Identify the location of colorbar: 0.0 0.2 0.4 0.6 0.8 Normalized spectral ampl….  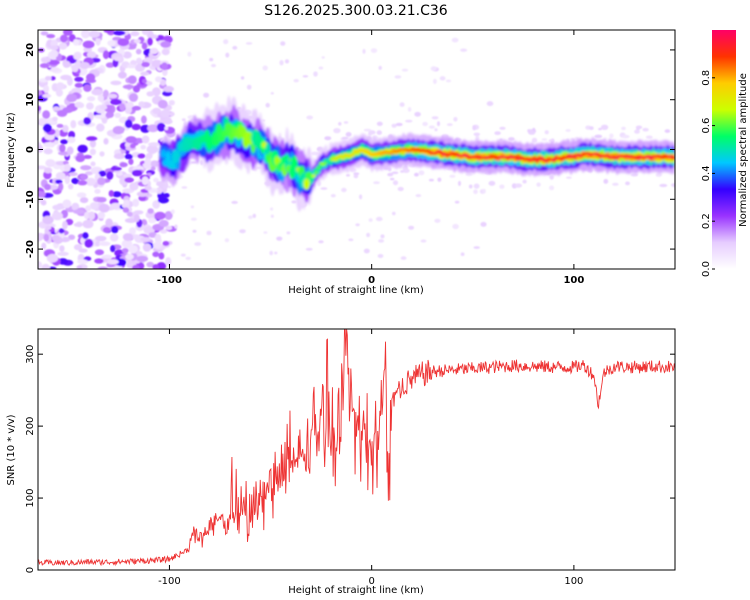
(725, 153).